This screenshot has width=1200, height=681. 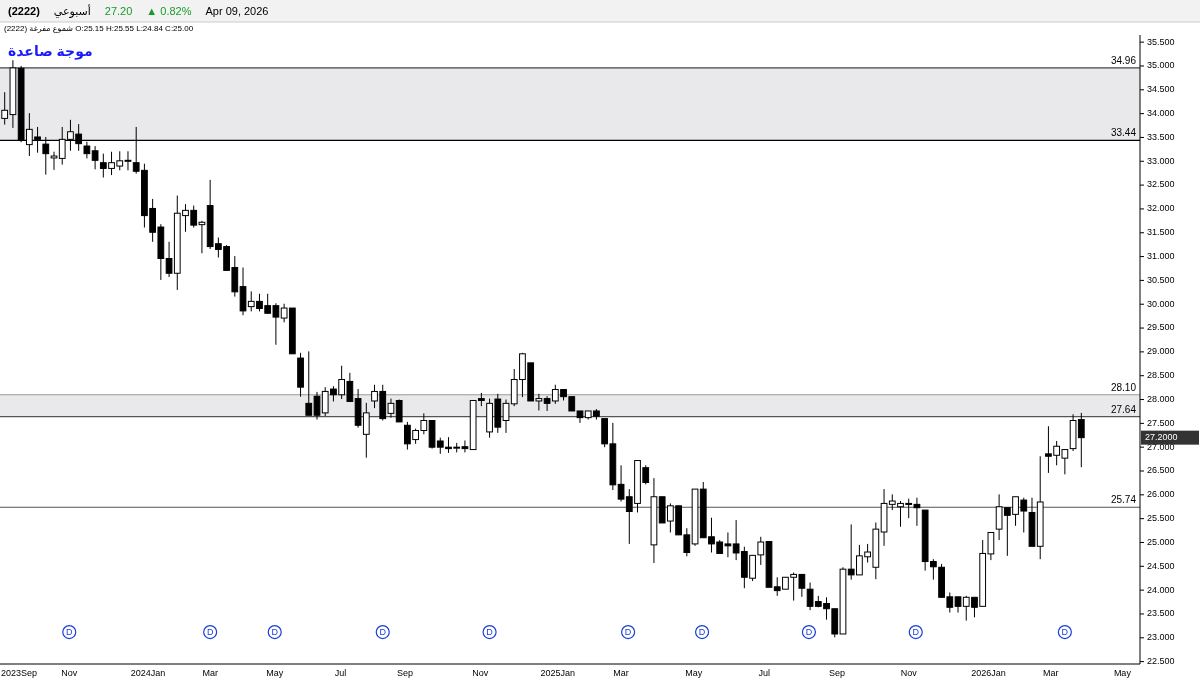 I want to click on y-tick-label: 25.500, so click(x=1161, y=518).